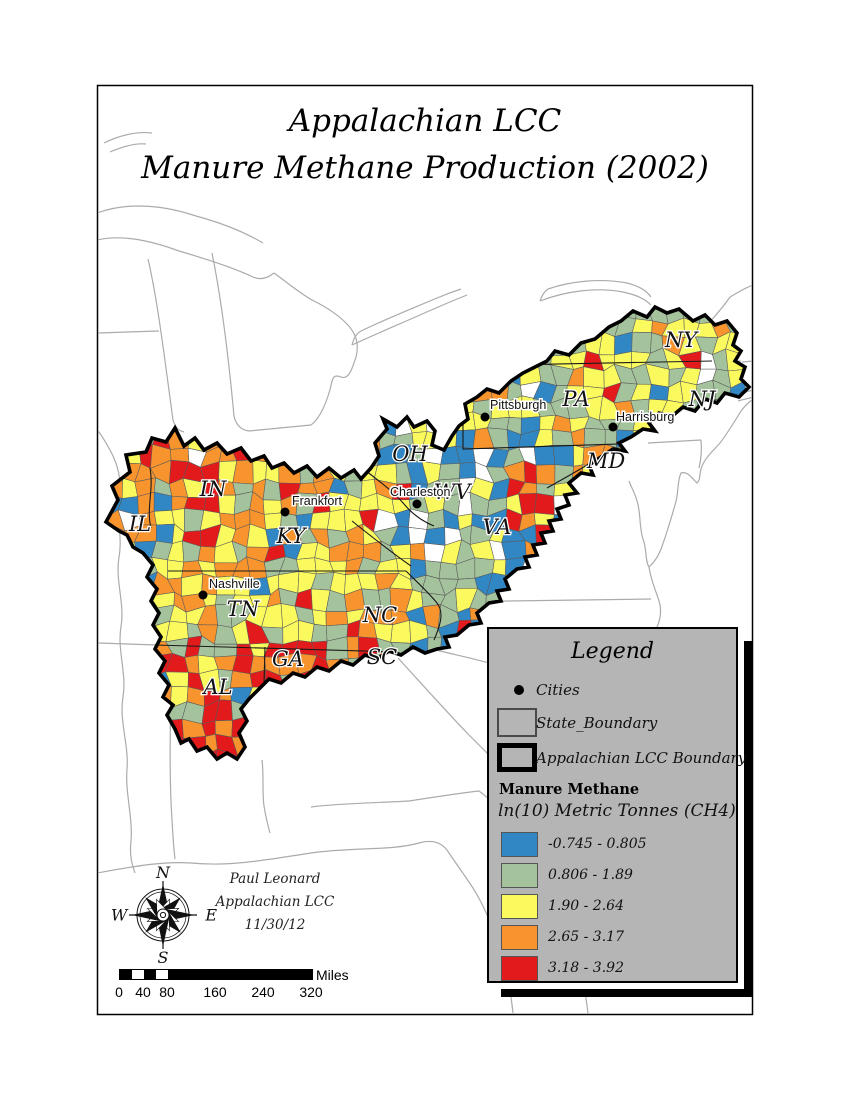  Describe the element at coordinates (285, 512) in the screenshot. I see `city-dot-frankfort` at that location.